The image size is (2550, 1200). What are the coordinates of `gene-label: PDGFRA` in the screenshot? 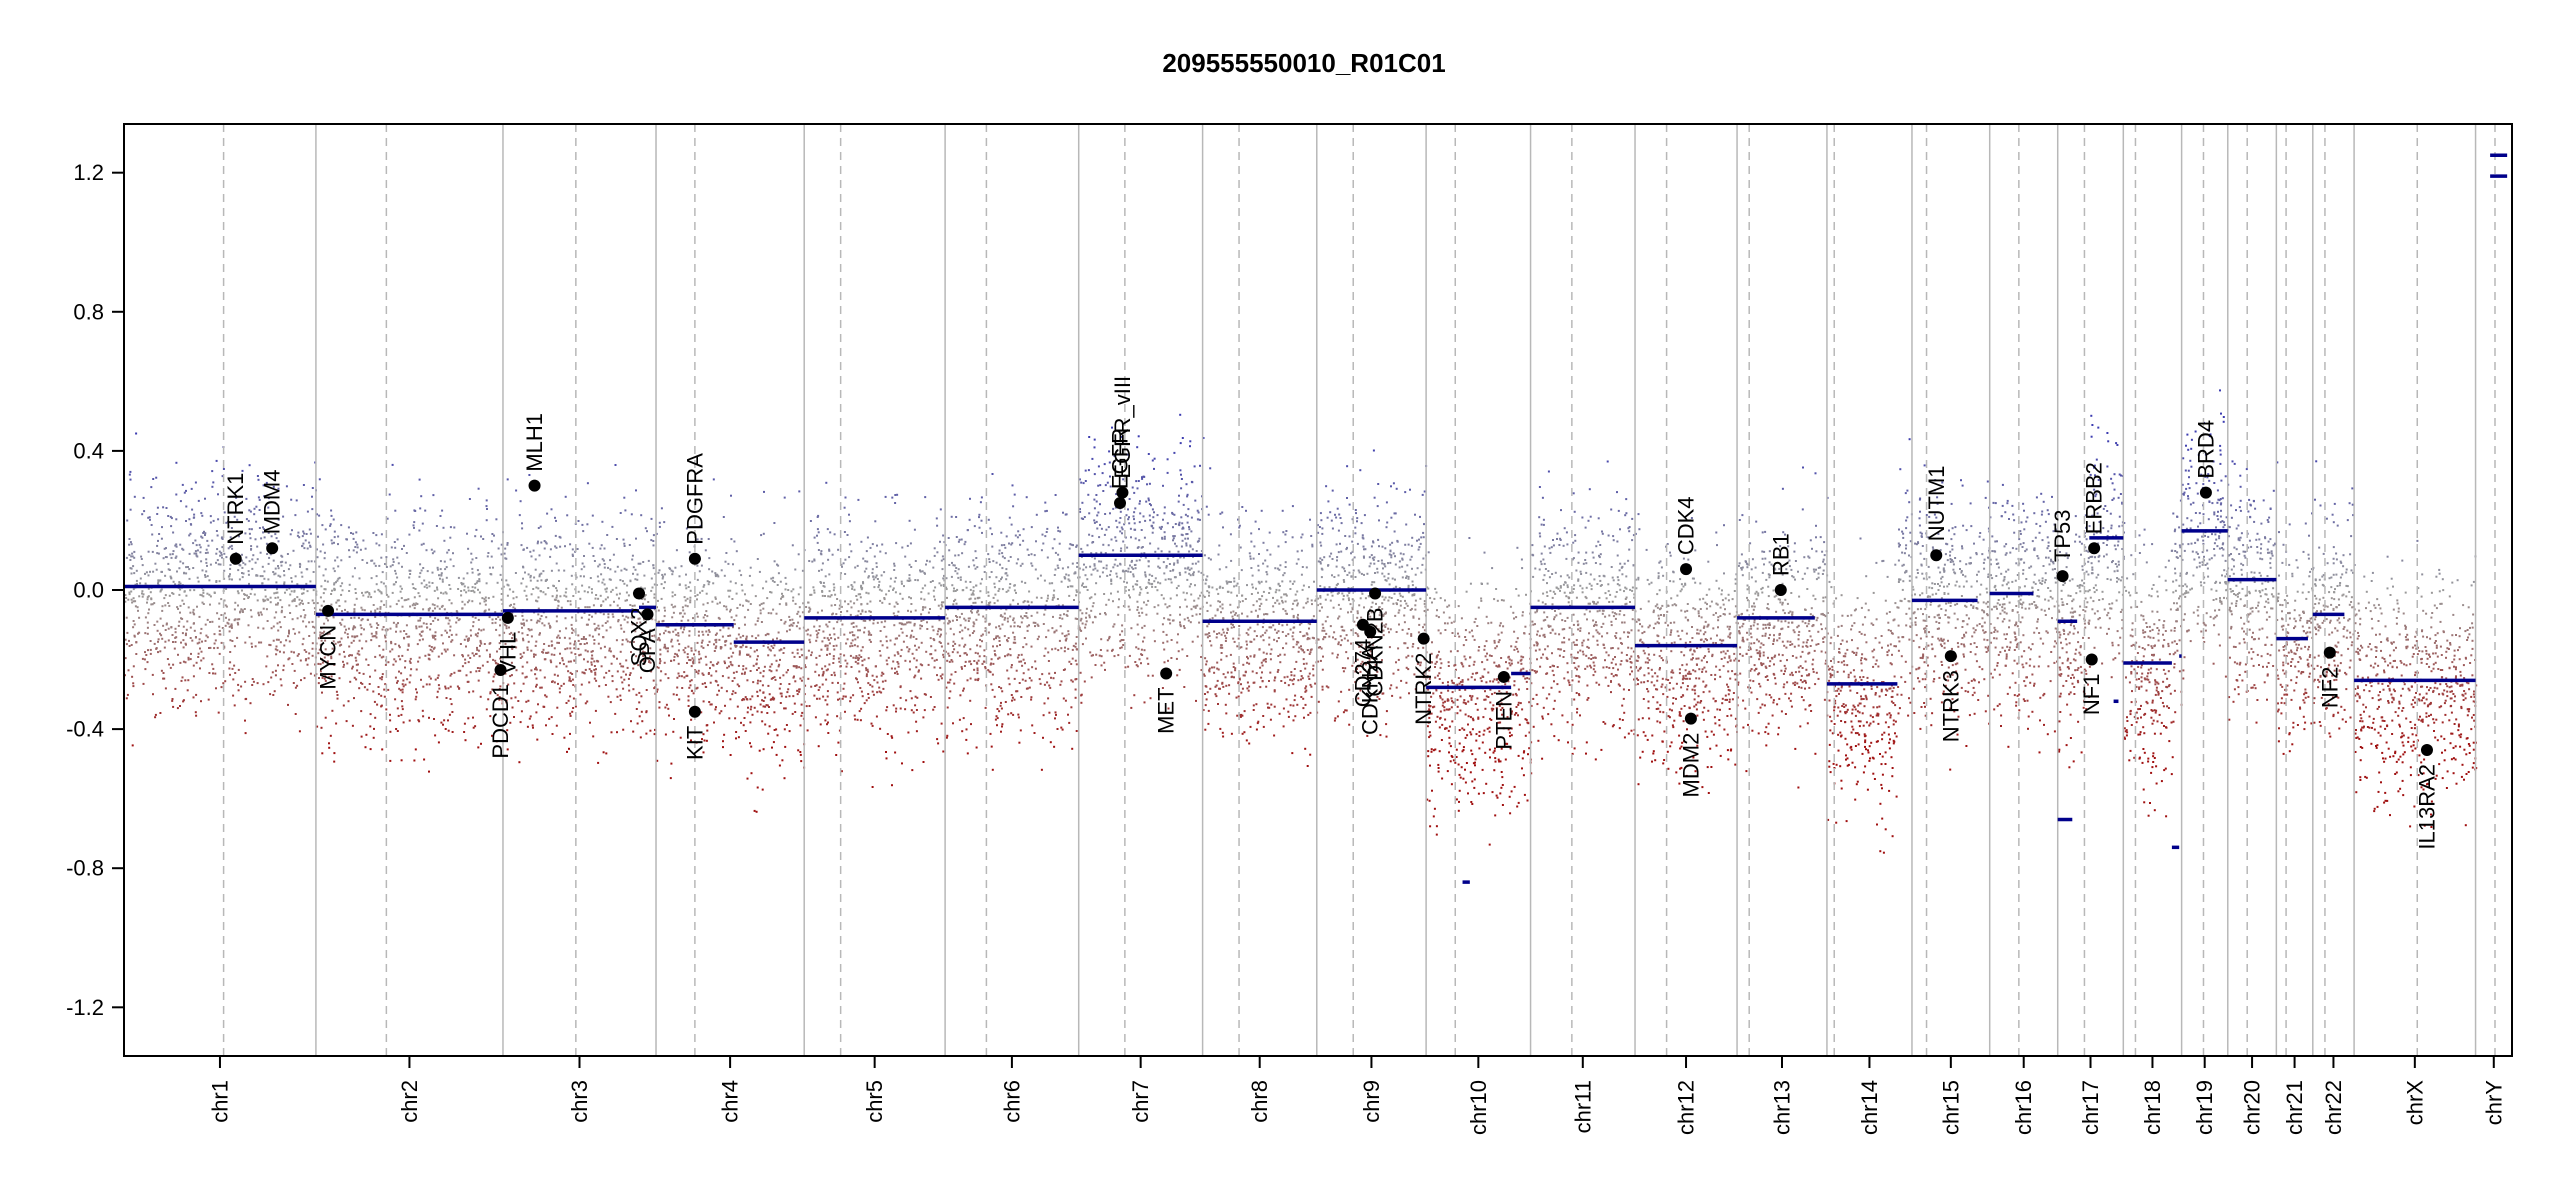 It's located at (694, 499).